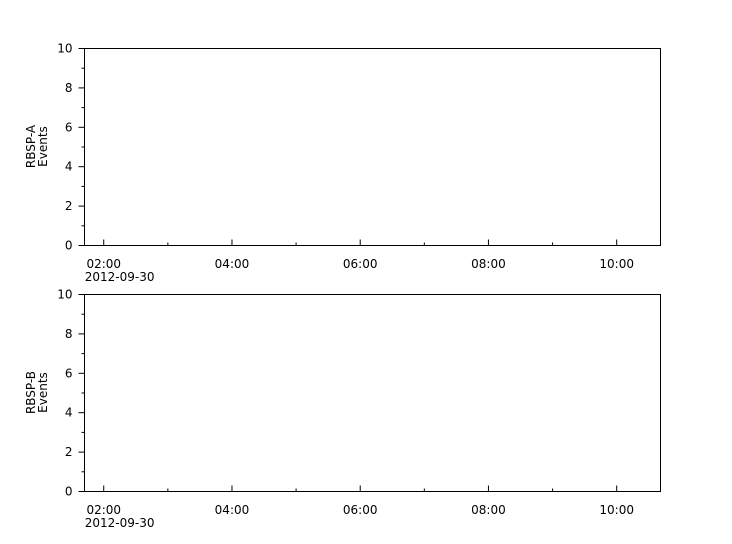  What do you see at coordinates (31, 146) in the screenshot?
I see `y-axis-label: RBSP-A` at bounding box center [31, 146].